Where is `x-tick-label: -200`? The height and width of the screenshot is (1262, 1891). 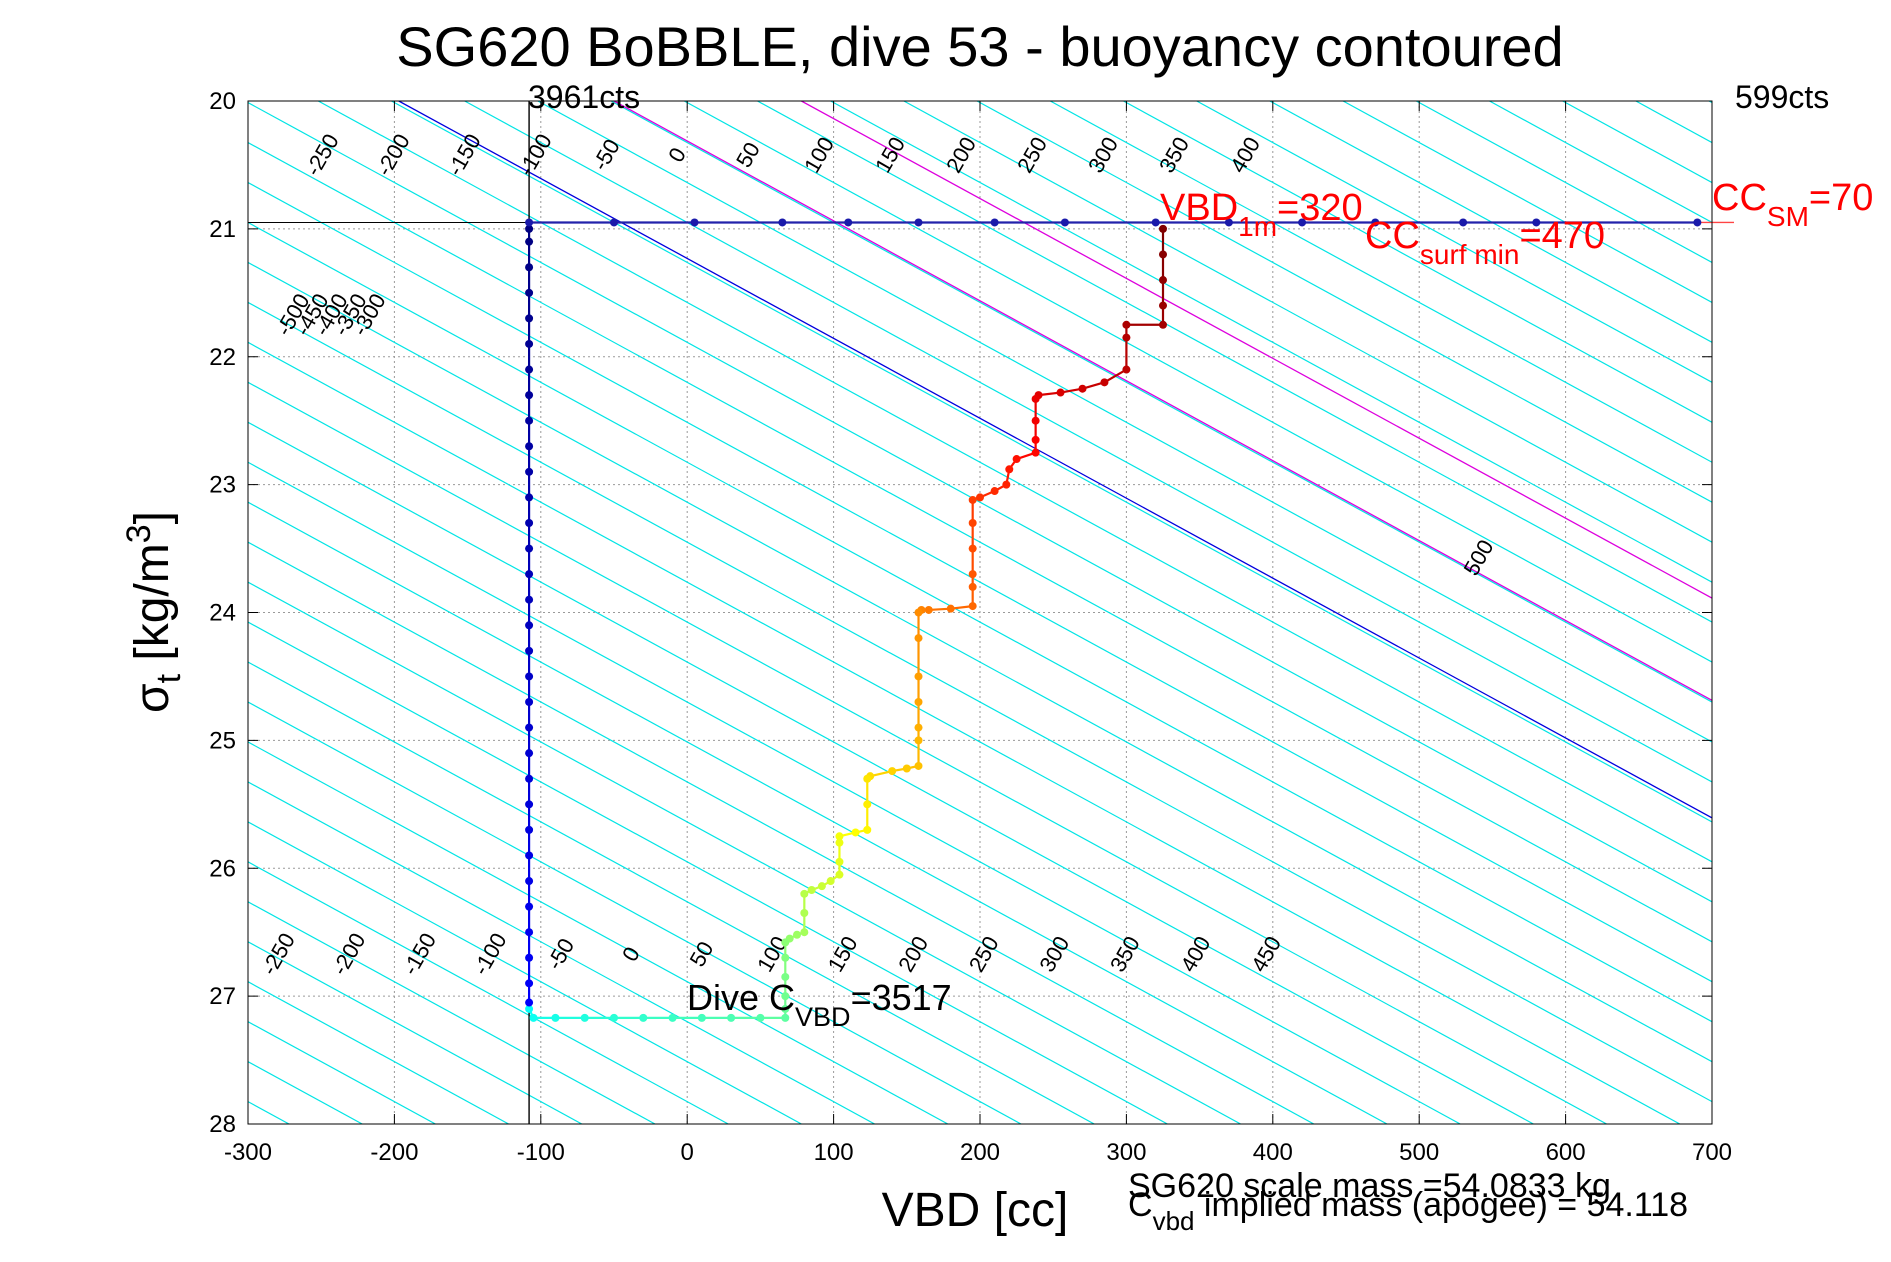 x-tick-label: -200 is located at coordinates (394, 1152).